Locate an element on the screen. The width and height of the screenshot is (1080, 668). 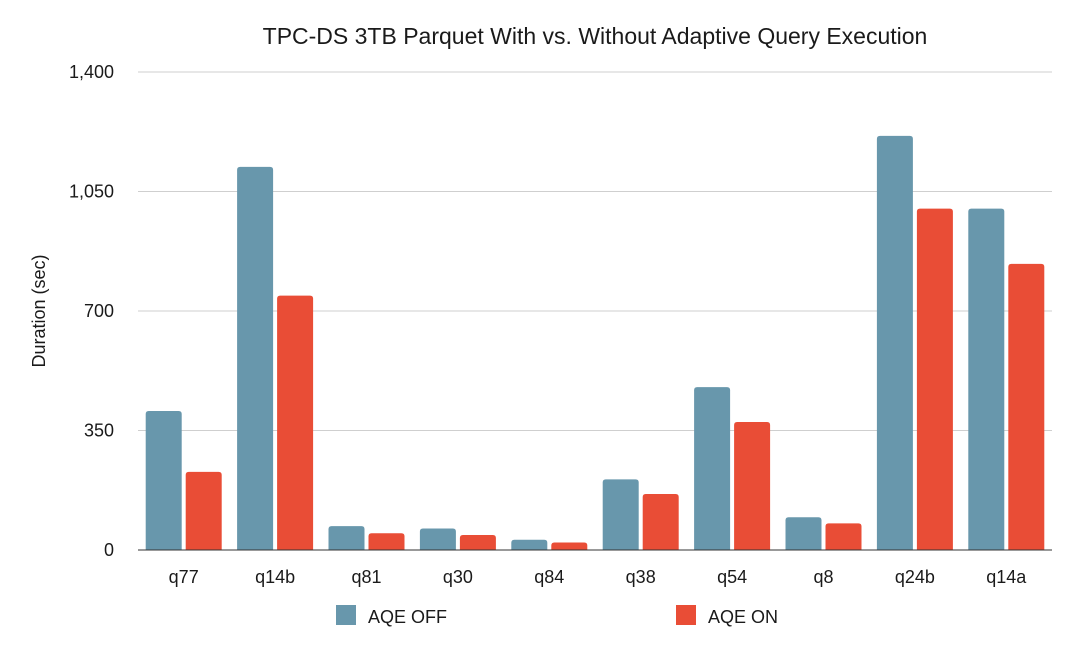
x-tick-label: q81 is located at coordinates (366, 577).